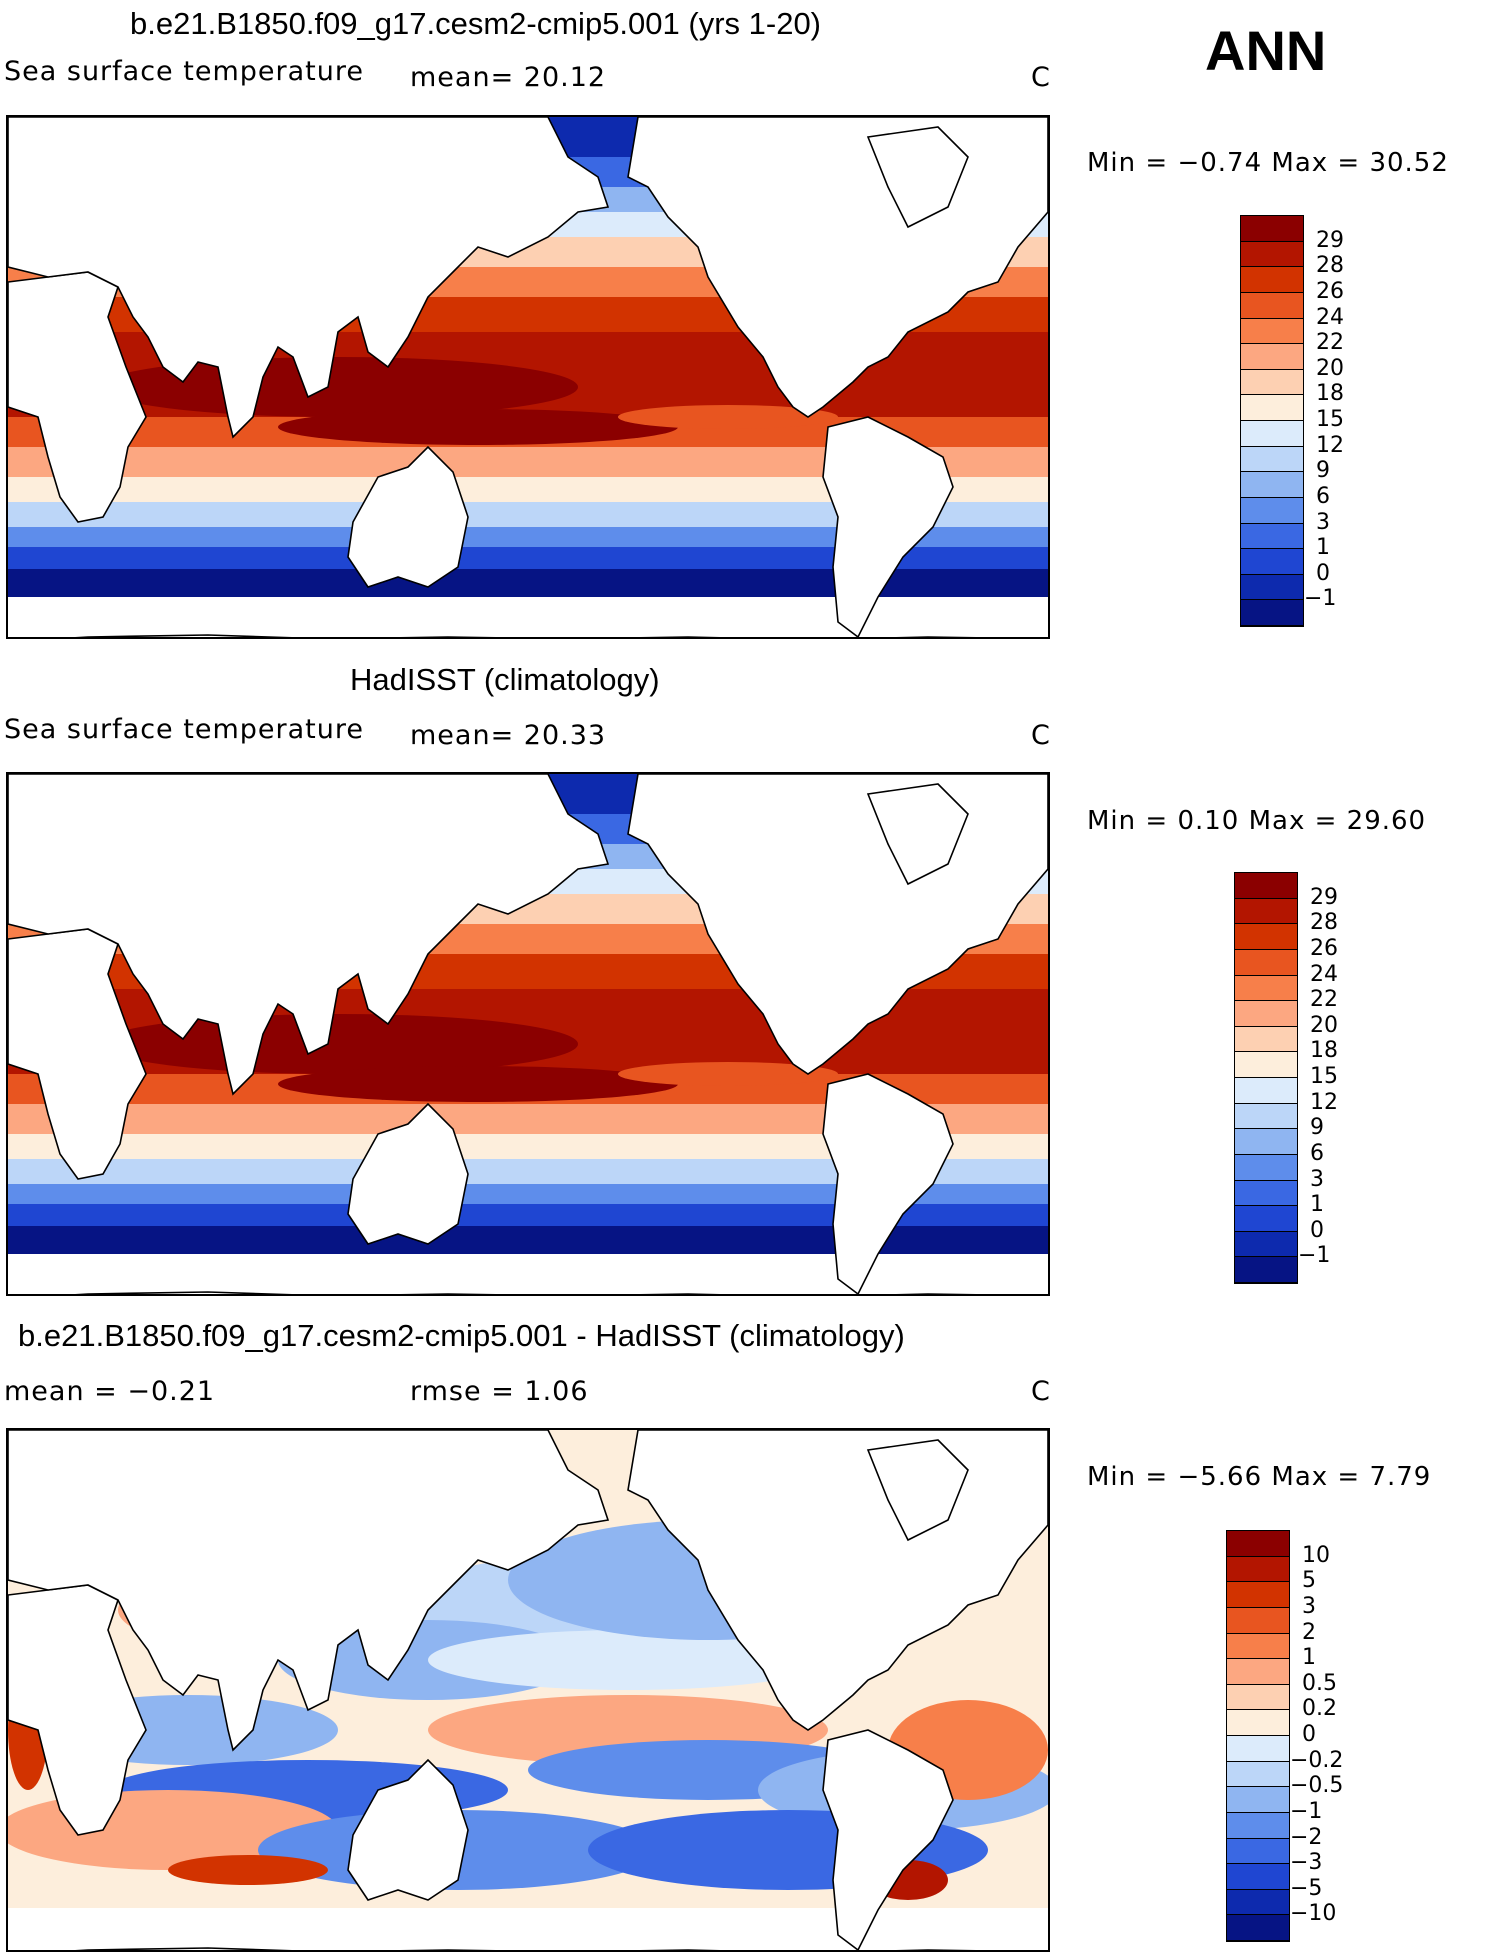  What do you see at coordinates (526, 635) in the screenshot?
I see `land-antarctica` at bounding box center [526, 635].